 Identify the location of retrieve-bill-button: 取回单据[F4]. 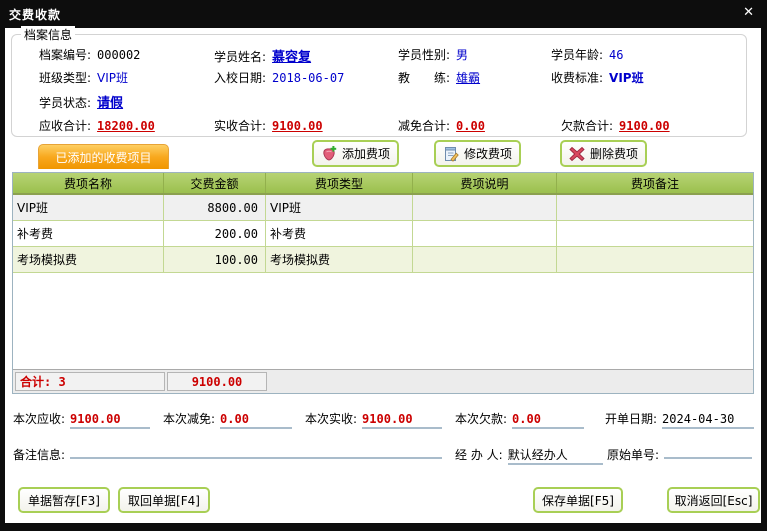
(164, 500).